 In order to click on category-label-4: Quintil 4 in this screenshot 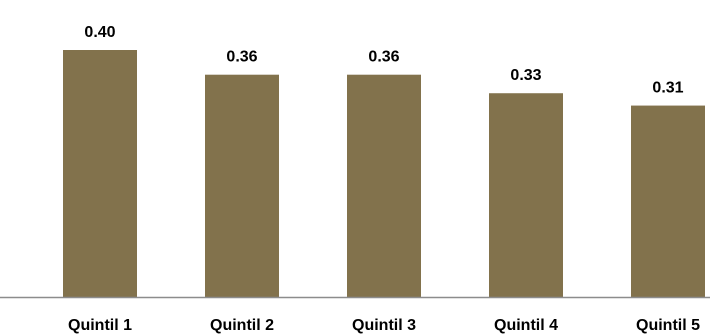, I will do `click(526, 325)`.